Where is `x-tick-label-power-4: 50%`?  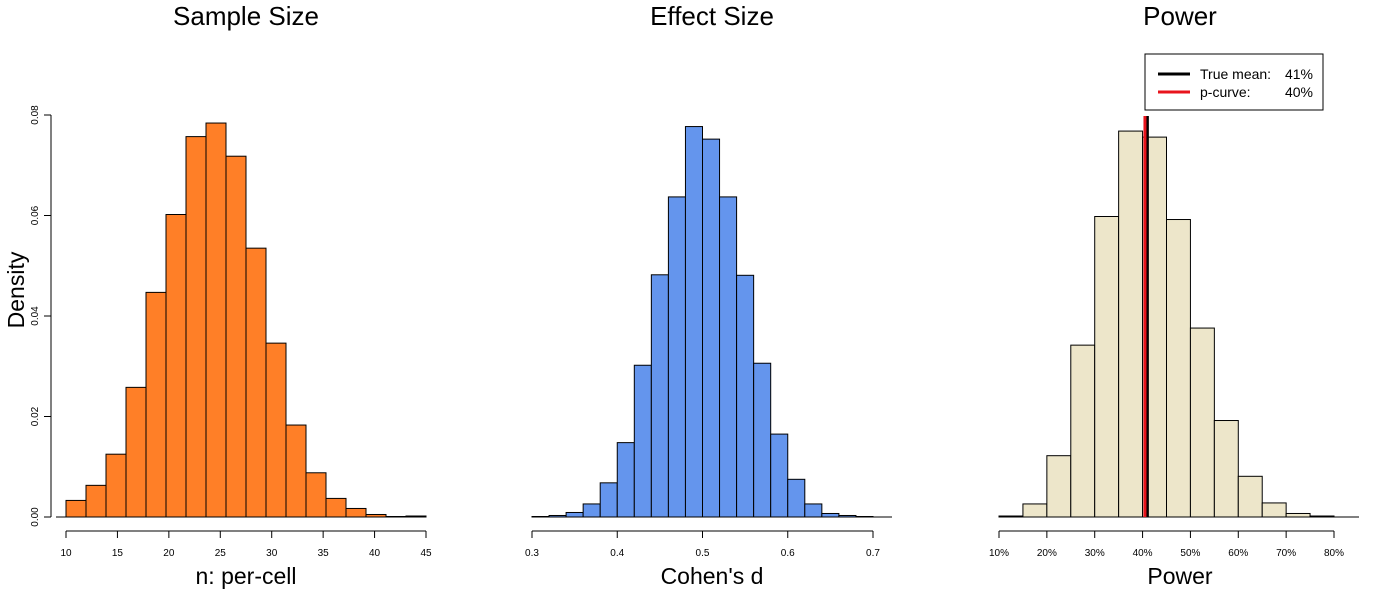
x-tick-label-power-4: 50% is located at coordinates (1190, 553).